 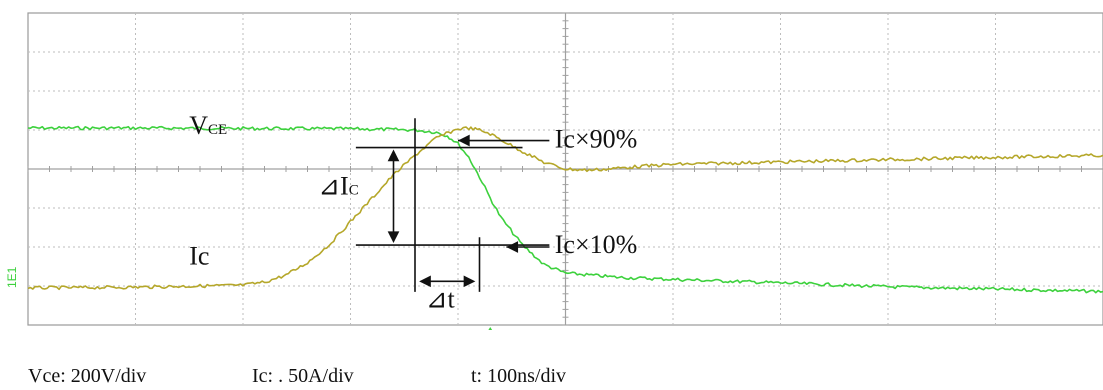 What do you see at coordinates (596, 139) in the screenshot?
I see `ic90-label: Ic×90%` at bounding box center [596, 139].